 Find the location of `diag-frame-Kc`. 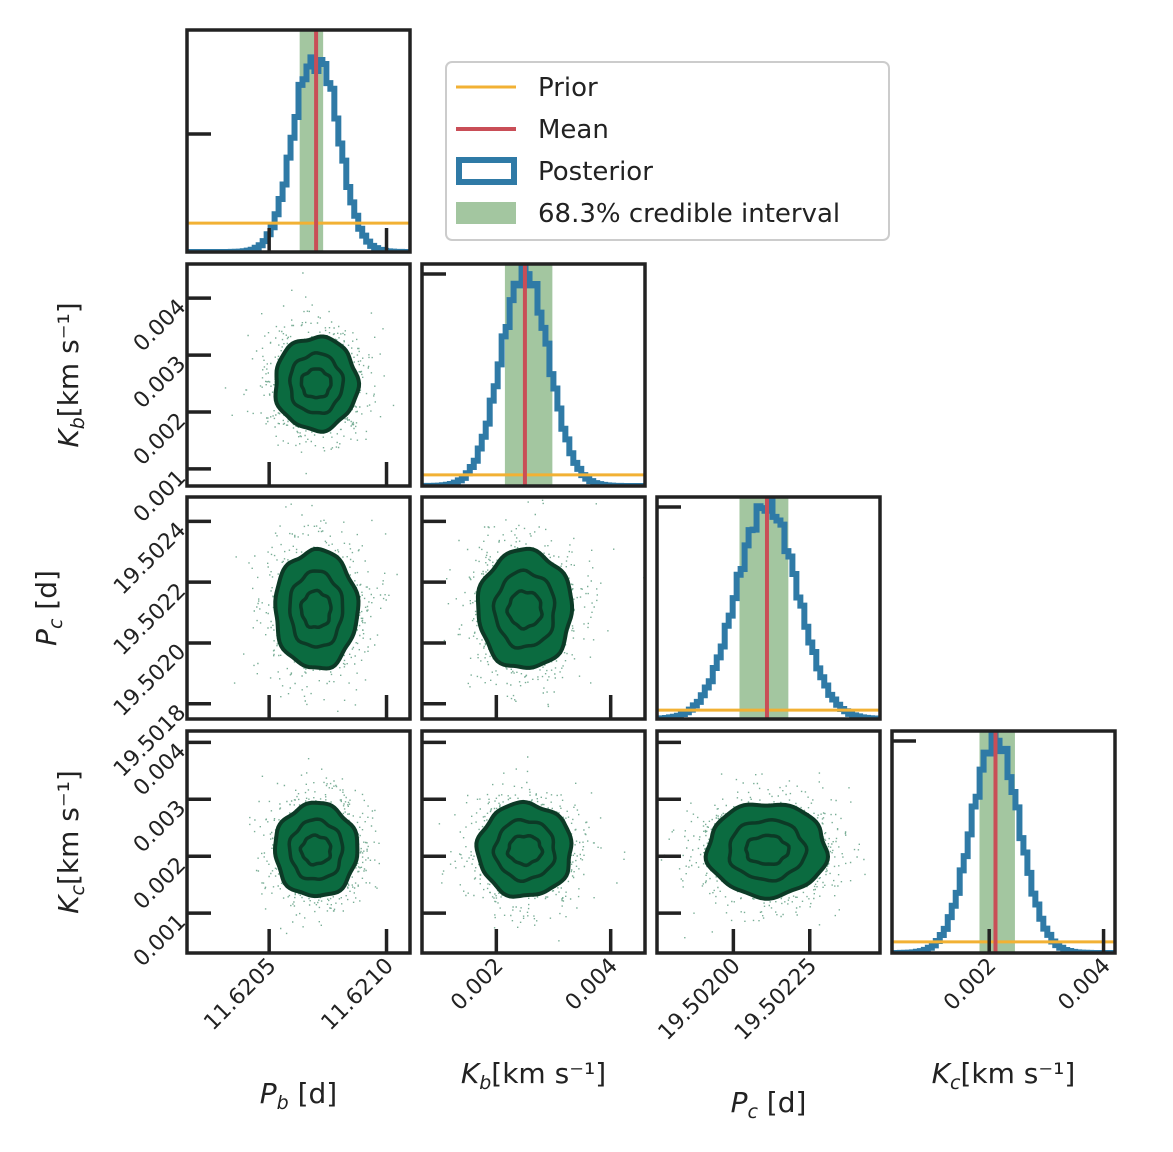

diag-frame-Kc is located at coordinates (1003, 842).